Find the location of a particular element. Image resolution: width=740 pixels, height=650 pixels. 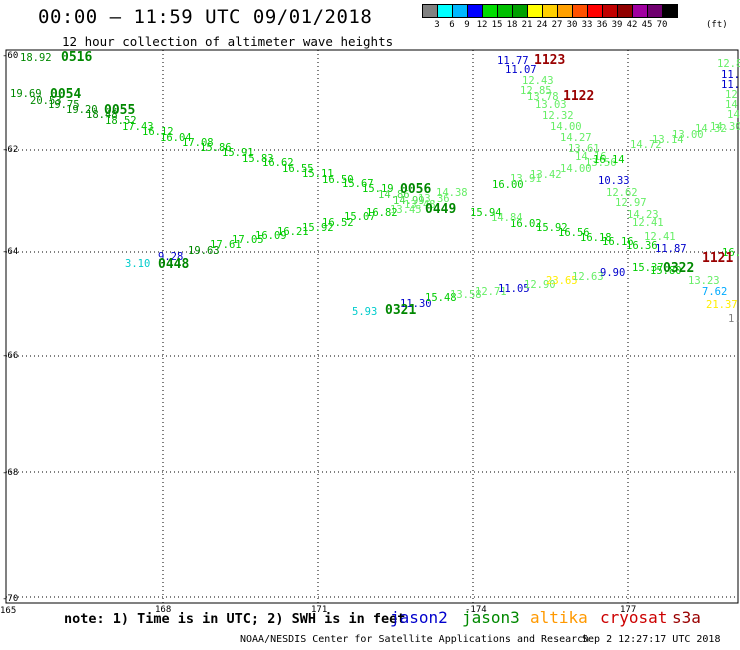

swh-value: 14 is located at coordinates (731, 105).